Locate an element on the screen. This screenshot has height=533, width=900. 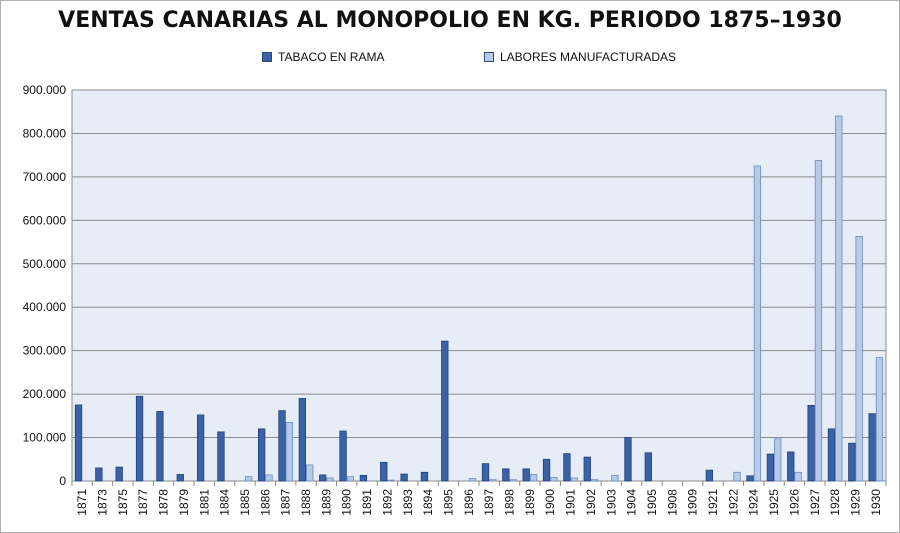
x-tick-label: 1889 is located at coordinates (326, 502).